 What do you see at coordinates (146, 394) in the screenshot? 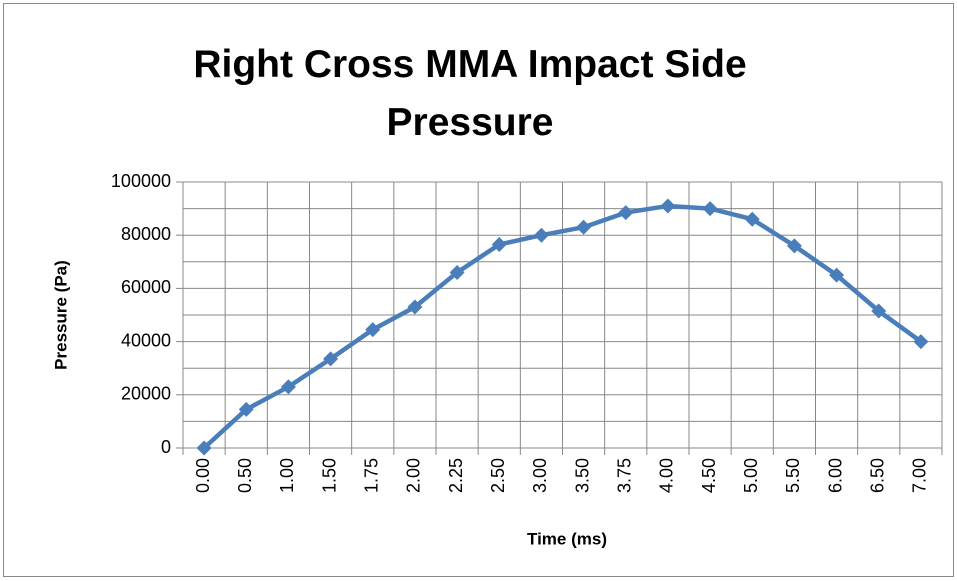
I see `y-tick-label: 20000` at bounding box center [146, 394].